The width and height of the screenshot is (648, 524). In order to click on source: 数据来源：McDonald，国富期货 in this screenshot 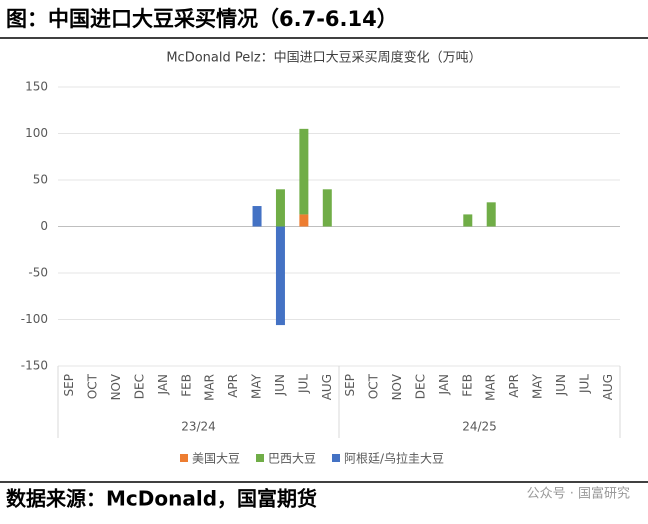, I will do `click(161, 499)`.